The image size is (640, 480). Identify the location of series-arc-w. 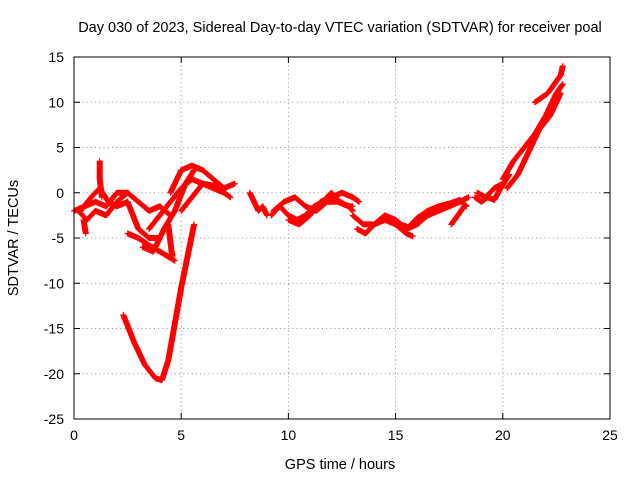
(532, 132).